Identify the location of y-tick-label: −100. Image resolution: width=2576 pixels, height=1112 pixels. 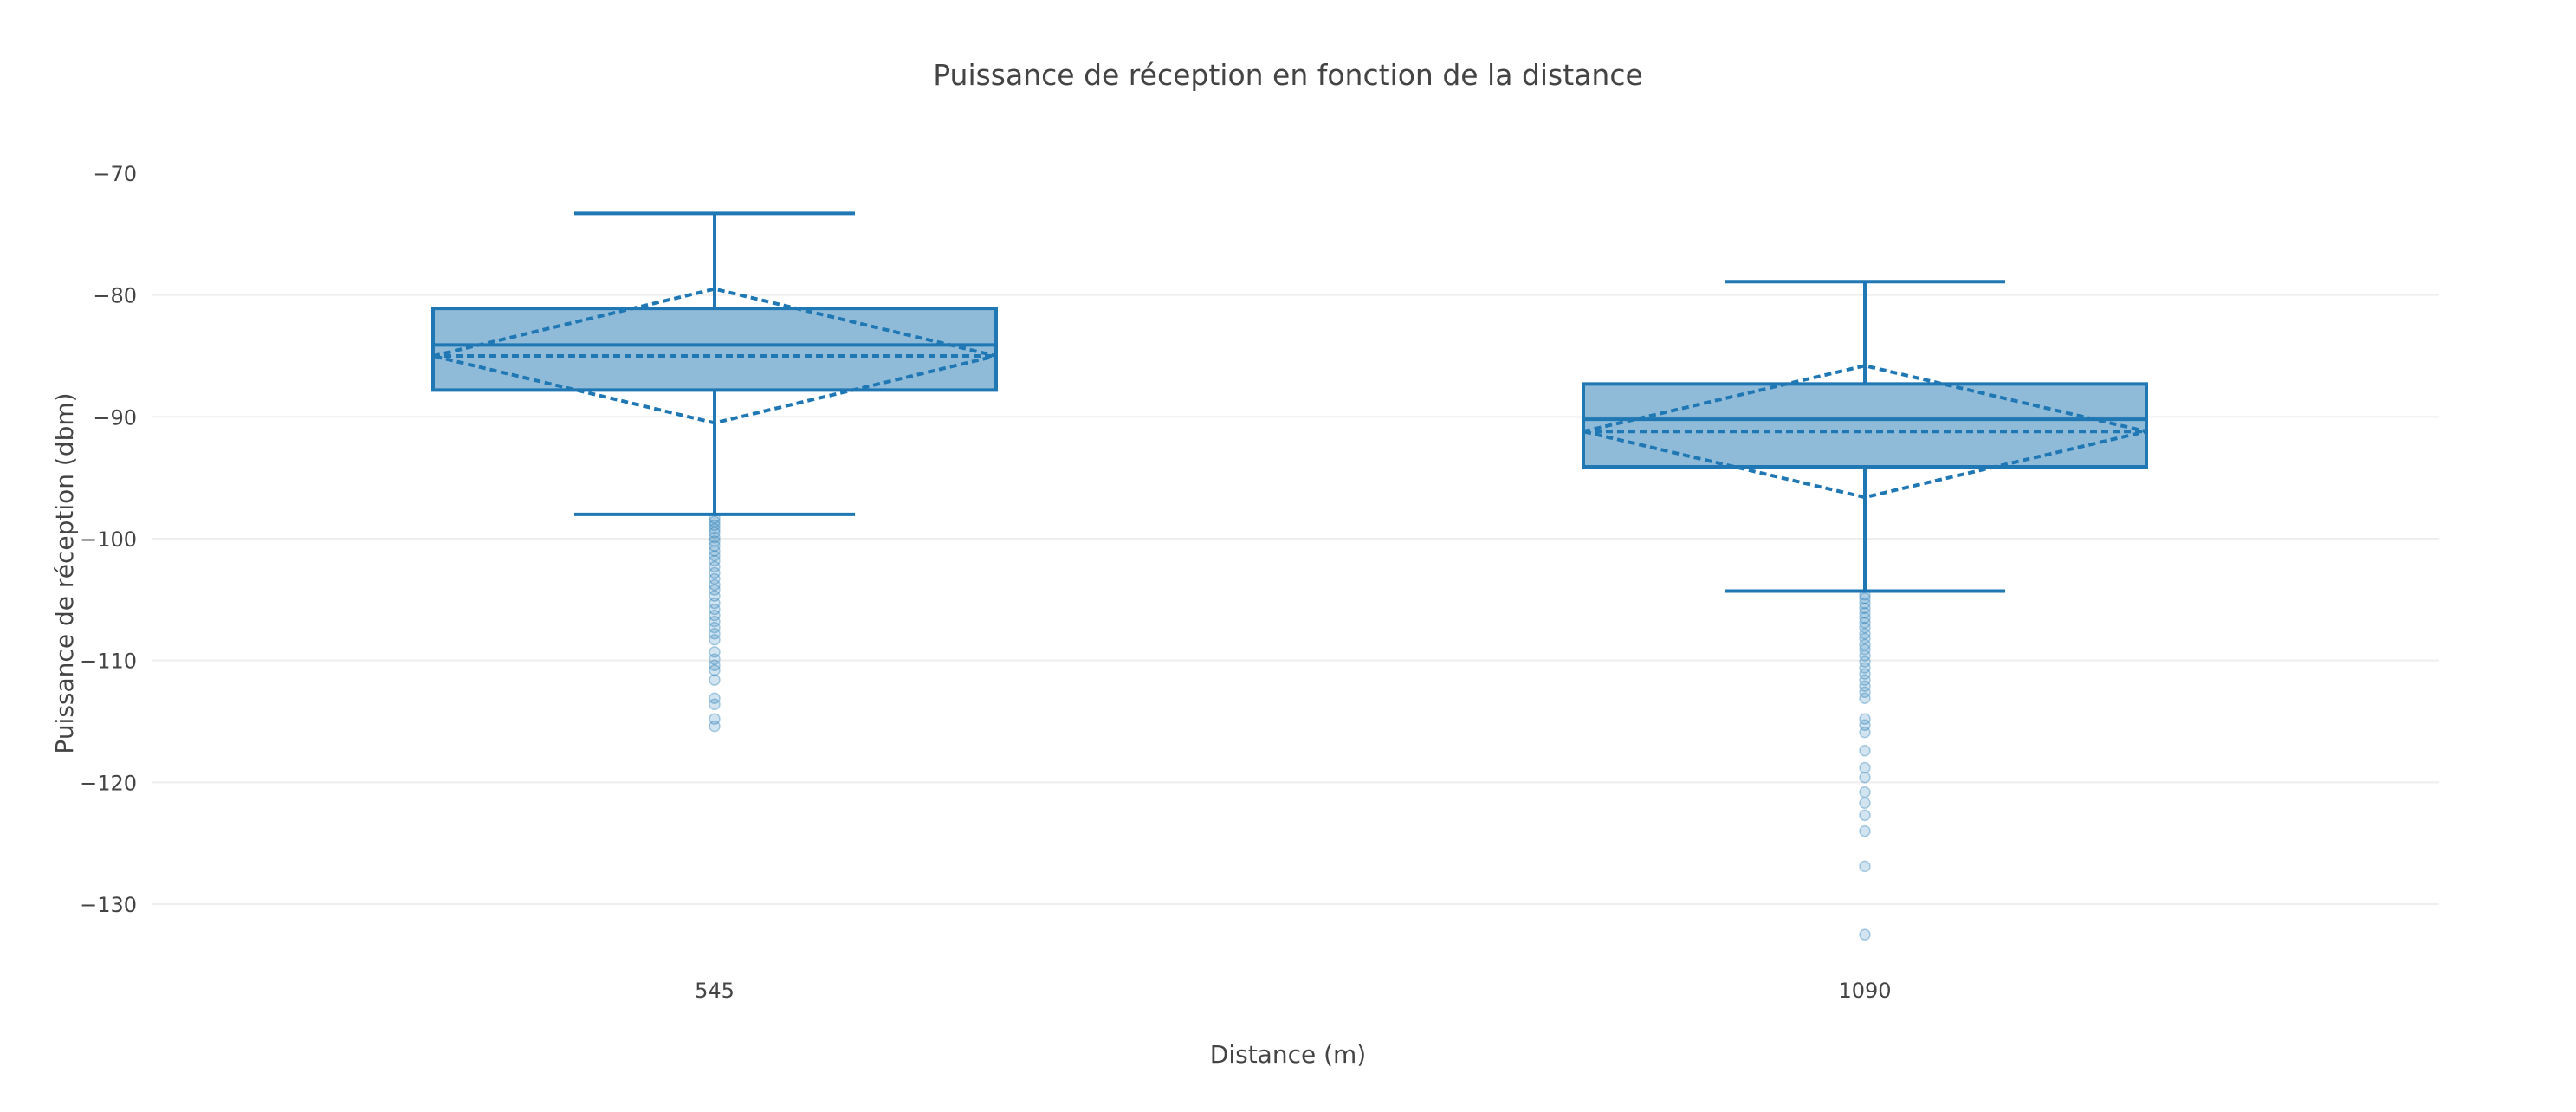
(108, 539).